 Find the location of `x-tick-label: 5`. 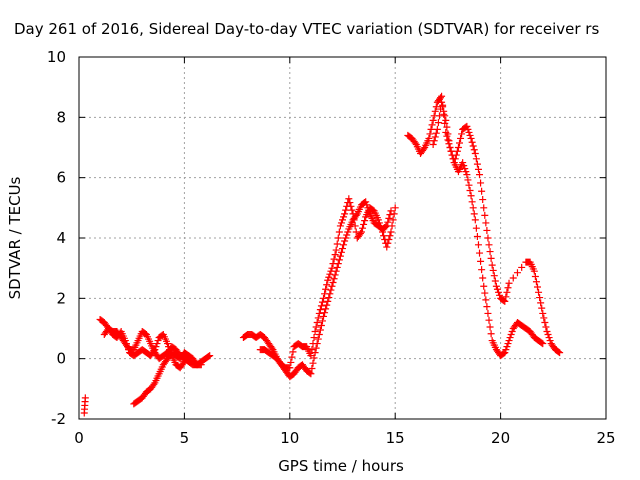

x-tick-label: 5 is located at coordinates (185, 438).